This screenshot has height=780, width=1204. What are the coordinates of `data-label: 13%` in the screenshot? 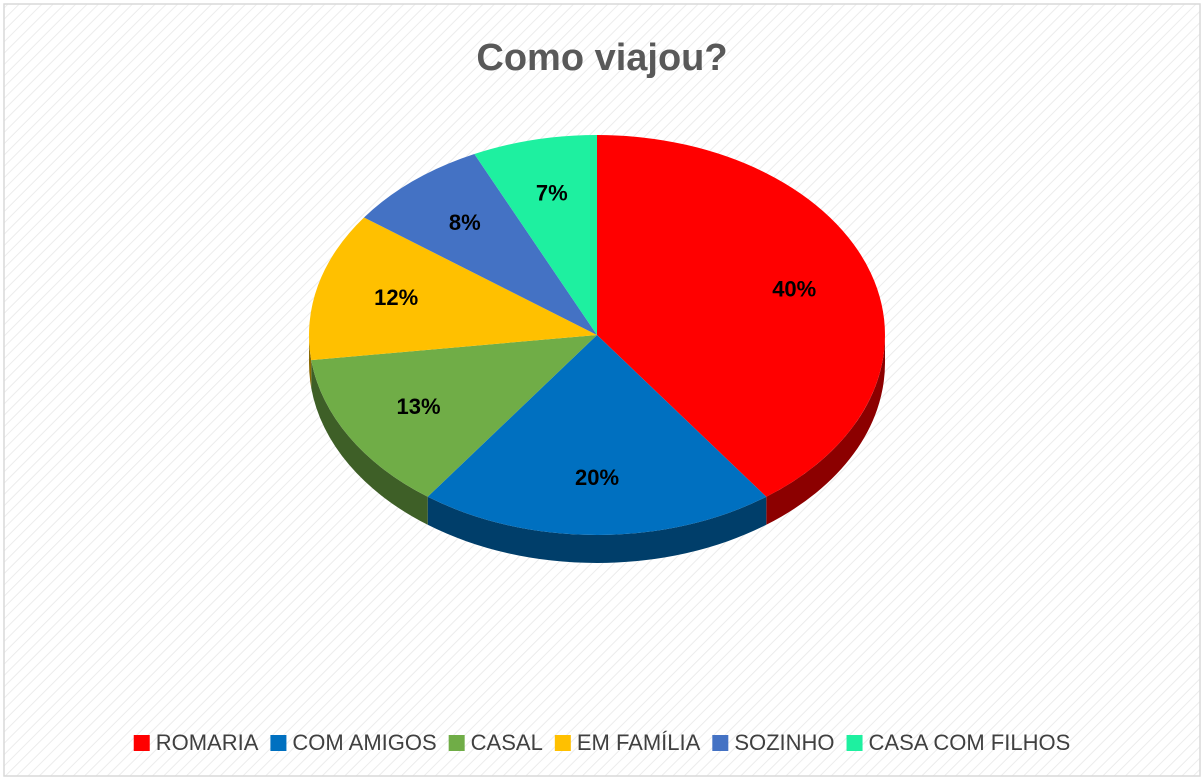 It's located at (418, 406).